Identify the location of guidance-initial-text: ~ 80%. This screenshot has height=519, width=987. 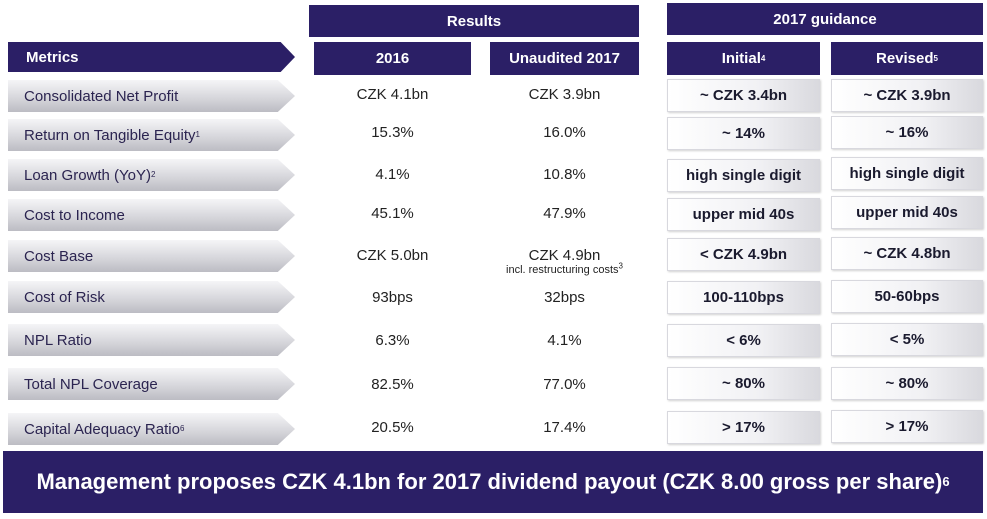
(743, 383).